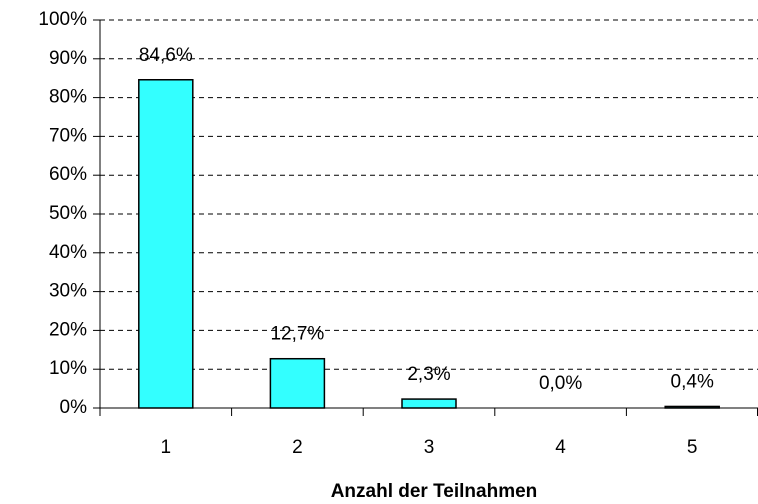  Describe the element at coordinates (68, 252) in the screenshot. I see `y-tick-label: 40%` at that location.